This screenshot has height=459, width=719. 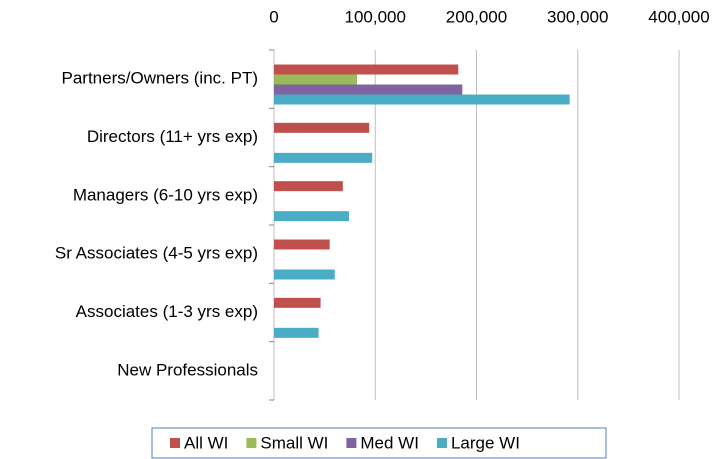 What do you see at coordinates (485, 442) in the screenshot?
I see `legend-label: Large WI` at bounding box center [485, 442].